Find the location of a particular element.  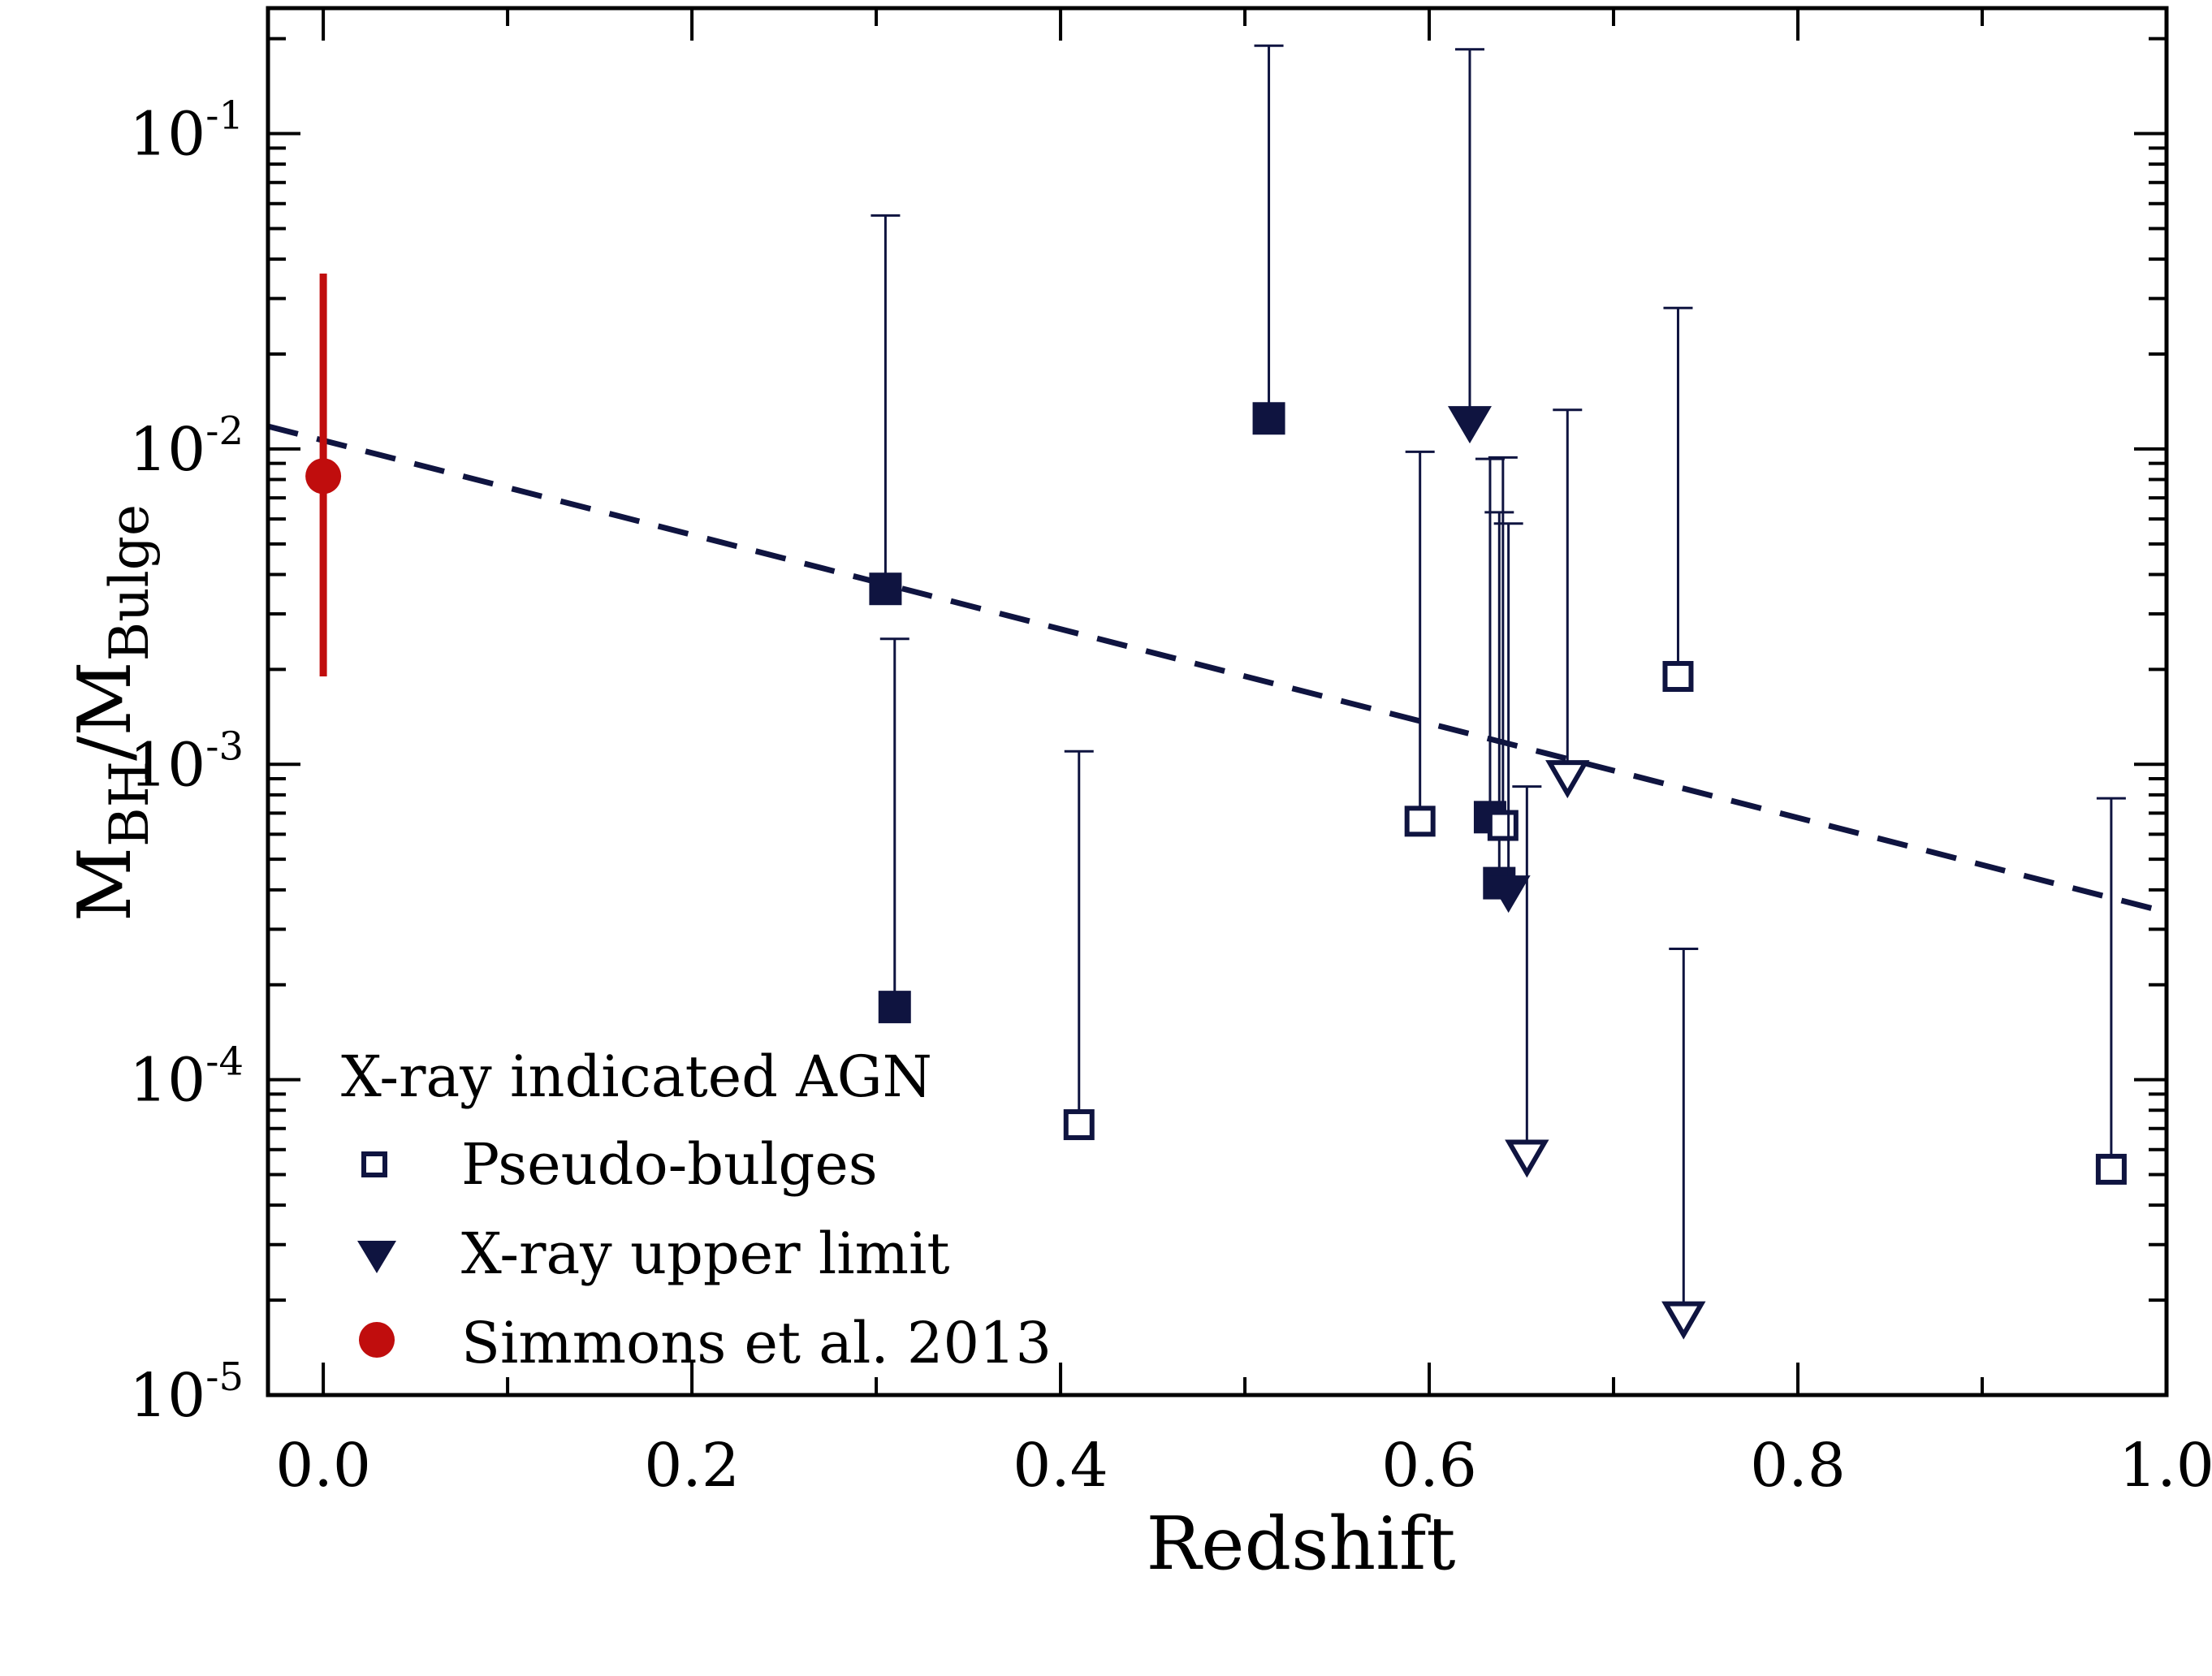

y-tick-label-exponent: -3 is located at coordinates (224, 746).